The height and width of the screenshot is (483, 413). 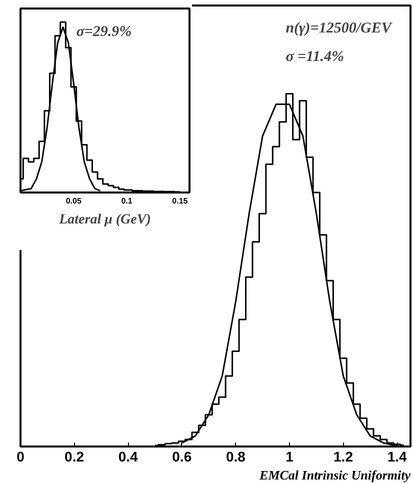 I want to click on x-tick-label: 0.15, so click(x=180, y=201).